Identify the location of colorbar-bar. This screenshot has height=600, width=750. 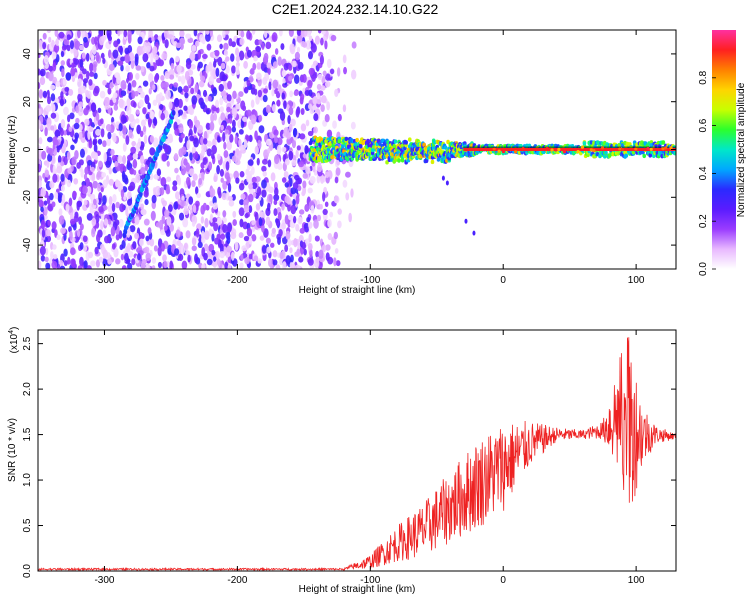
(724, 149).